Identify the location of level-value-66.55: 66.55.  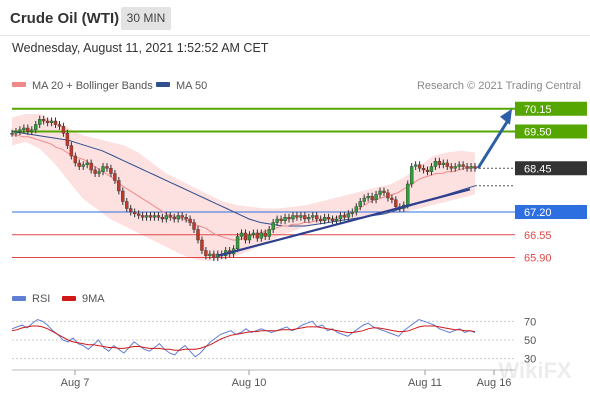
(538, 236).